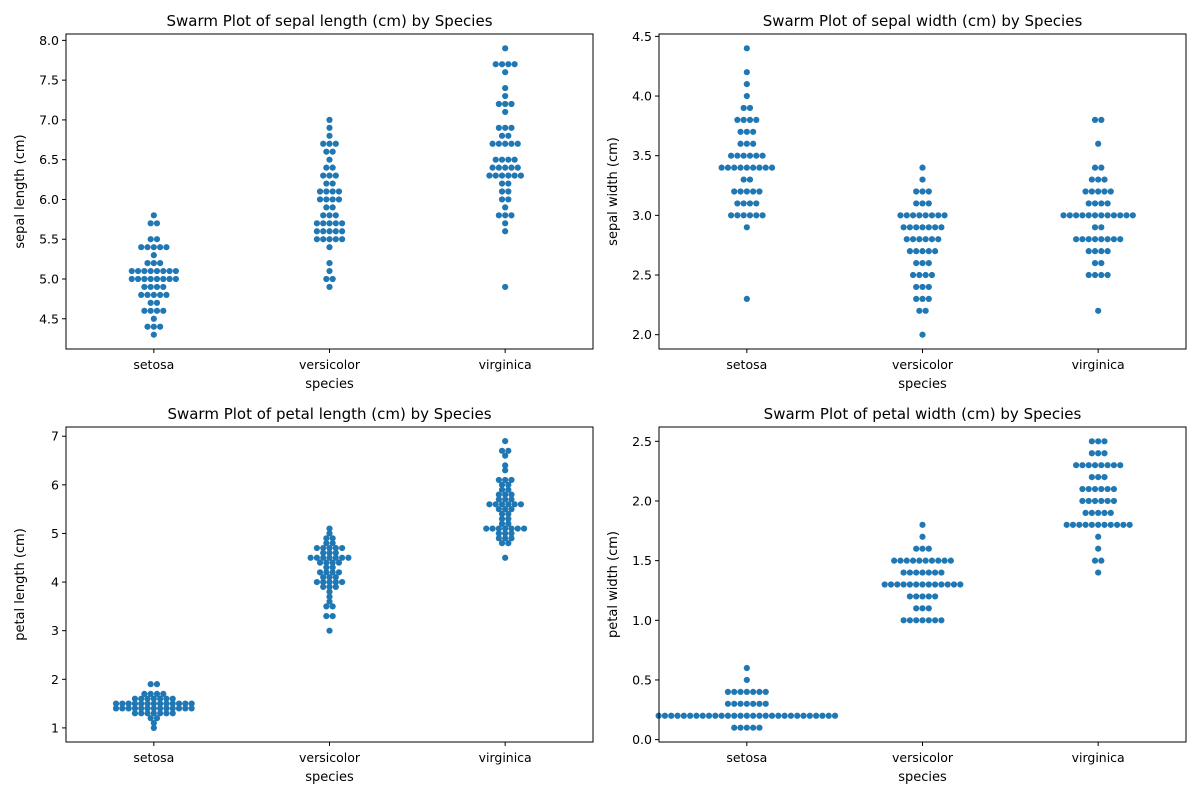 The image size is (1200, 800). What do you see at coordinates (1098, 757) in the screenshot?
I see `x-tick-label-virginica: virginica` at bounding box center [1098, 757].